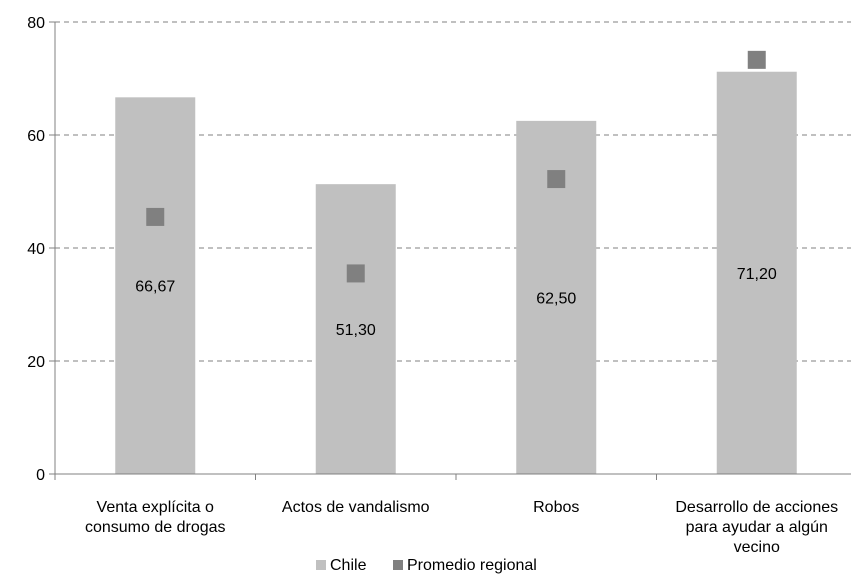 This screenshot has height=585, width=851. I want to click on y-tick-label: 0, so click(40, 475).